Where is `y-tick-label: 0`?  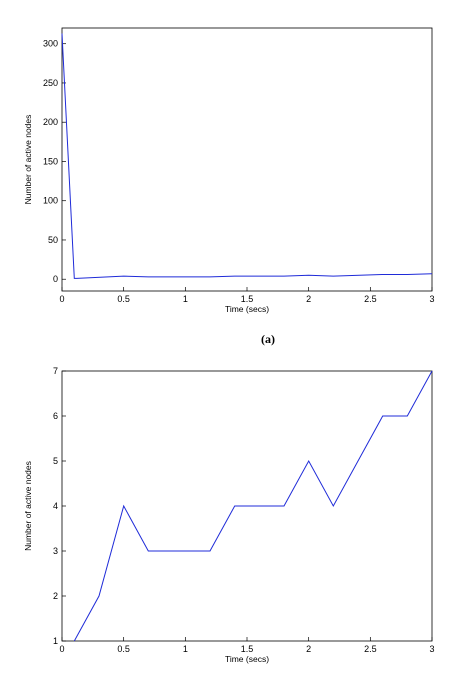
y-tick-label: 0 is located at coordinates (55, 279).